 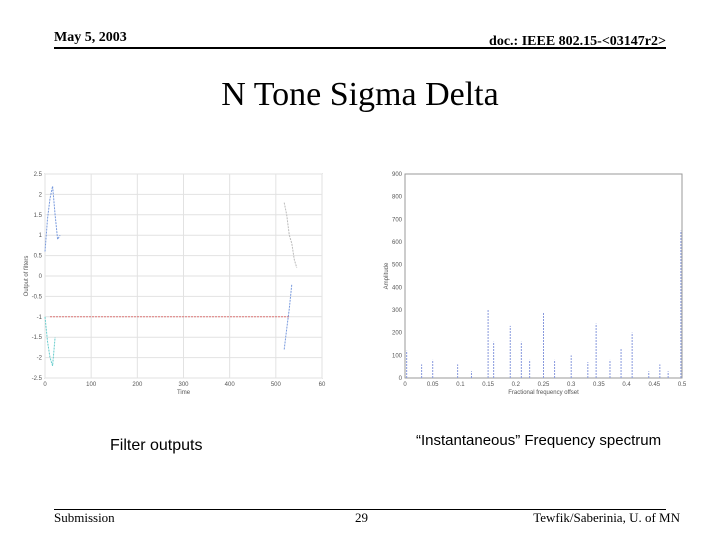 I want to click on x-tick-label: 0.45, so click(x=654, y=385).